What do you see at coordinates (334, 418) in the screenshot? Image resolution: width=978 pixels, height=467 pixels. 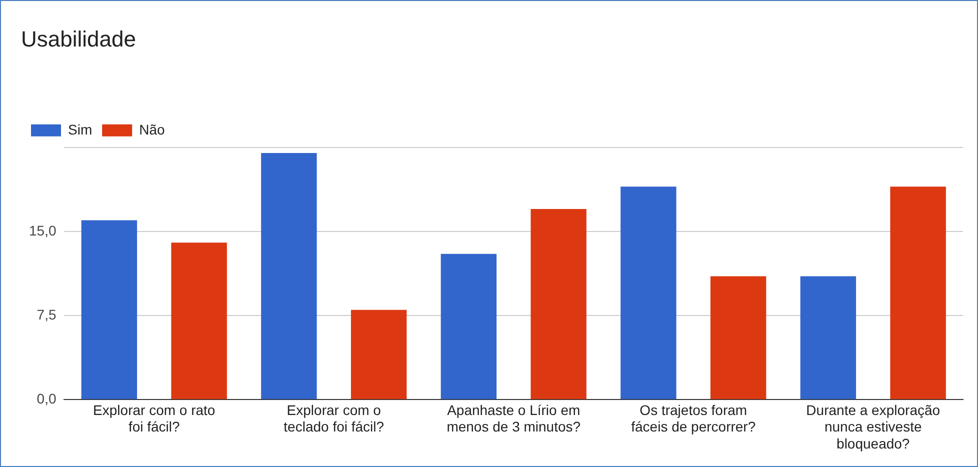 I see `x-tick-label: Explorar com o teclado foi fácil?` at bounding box center [334, 418].